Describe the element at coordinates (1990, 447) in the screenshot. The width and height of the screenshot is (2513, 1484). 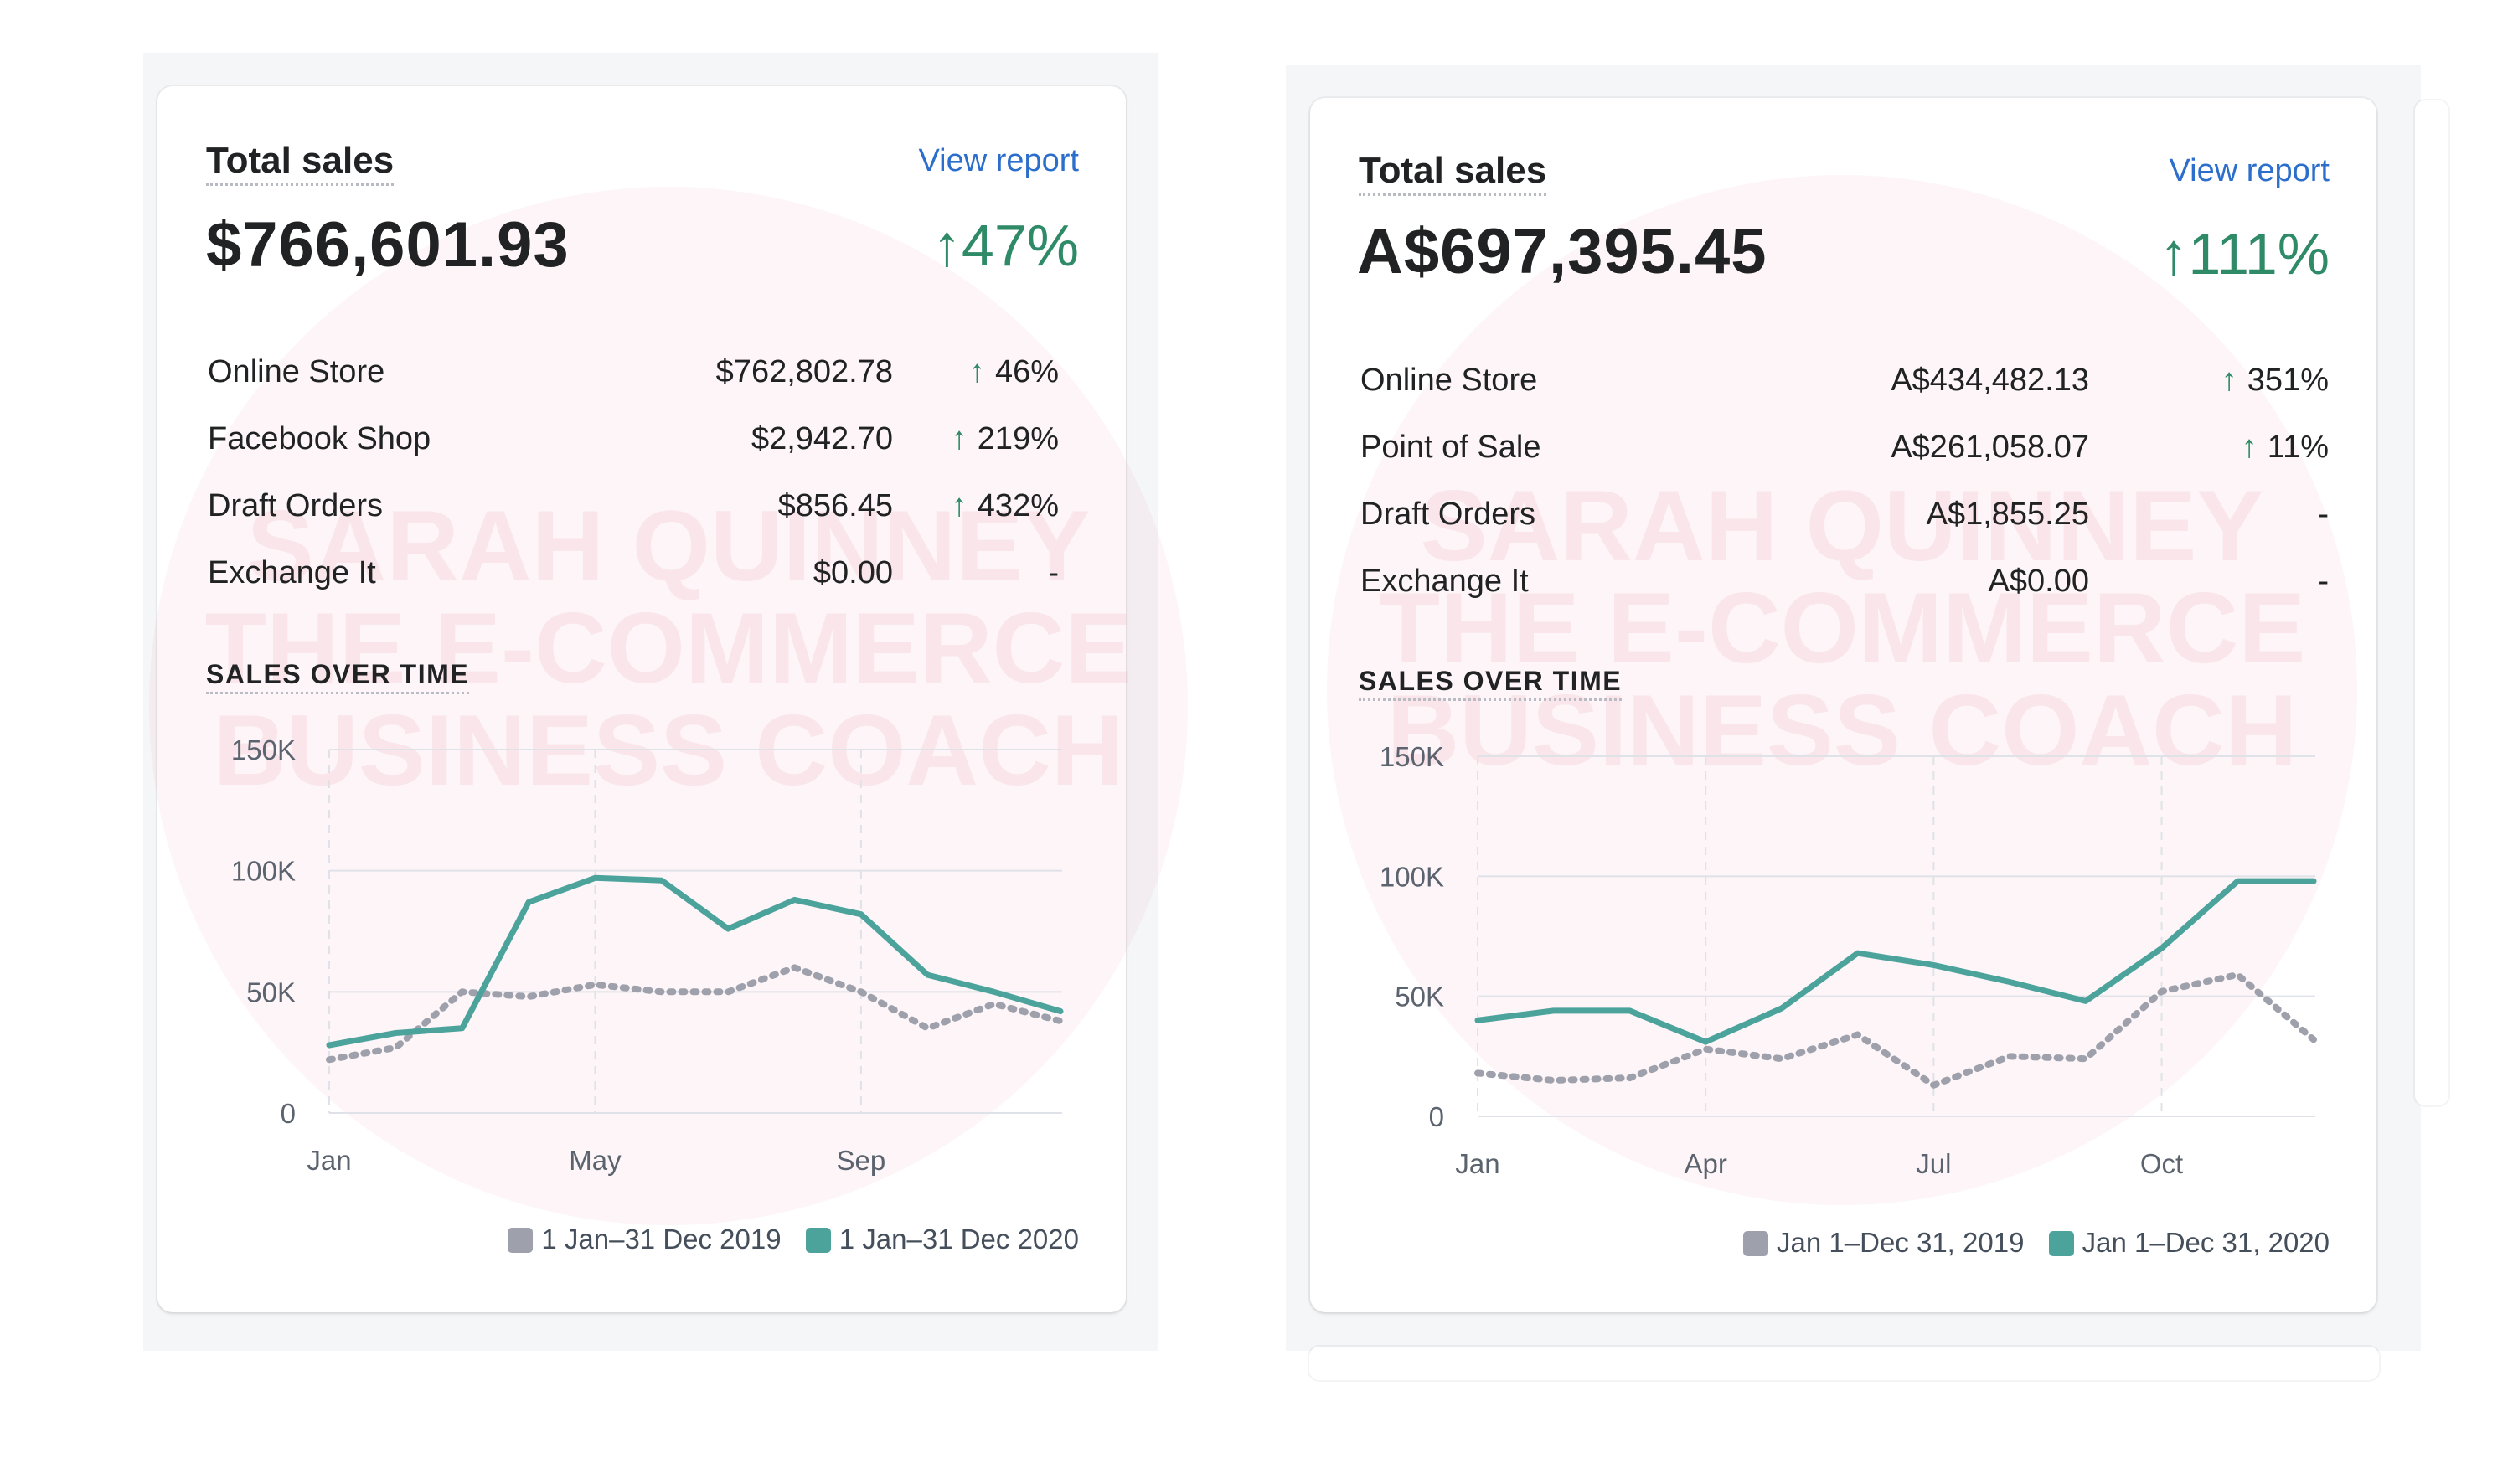
I see `channel-value: A$261,058.07` at that location.